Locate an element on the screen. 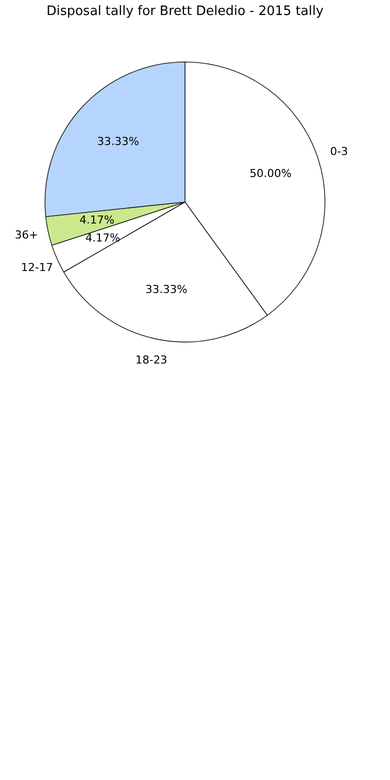  slice-label: 0-3 is located at coordinates (339, 151).